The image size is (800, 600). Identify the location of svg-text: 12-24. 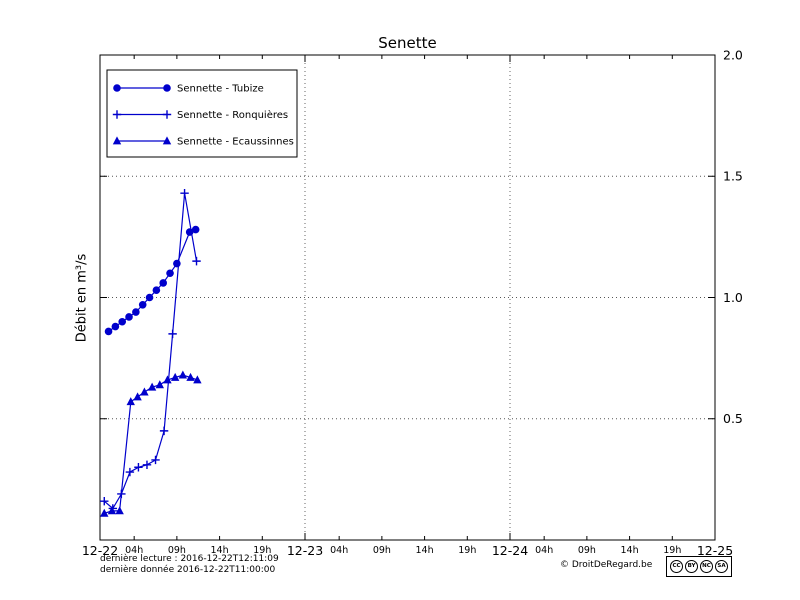
(510, 550).